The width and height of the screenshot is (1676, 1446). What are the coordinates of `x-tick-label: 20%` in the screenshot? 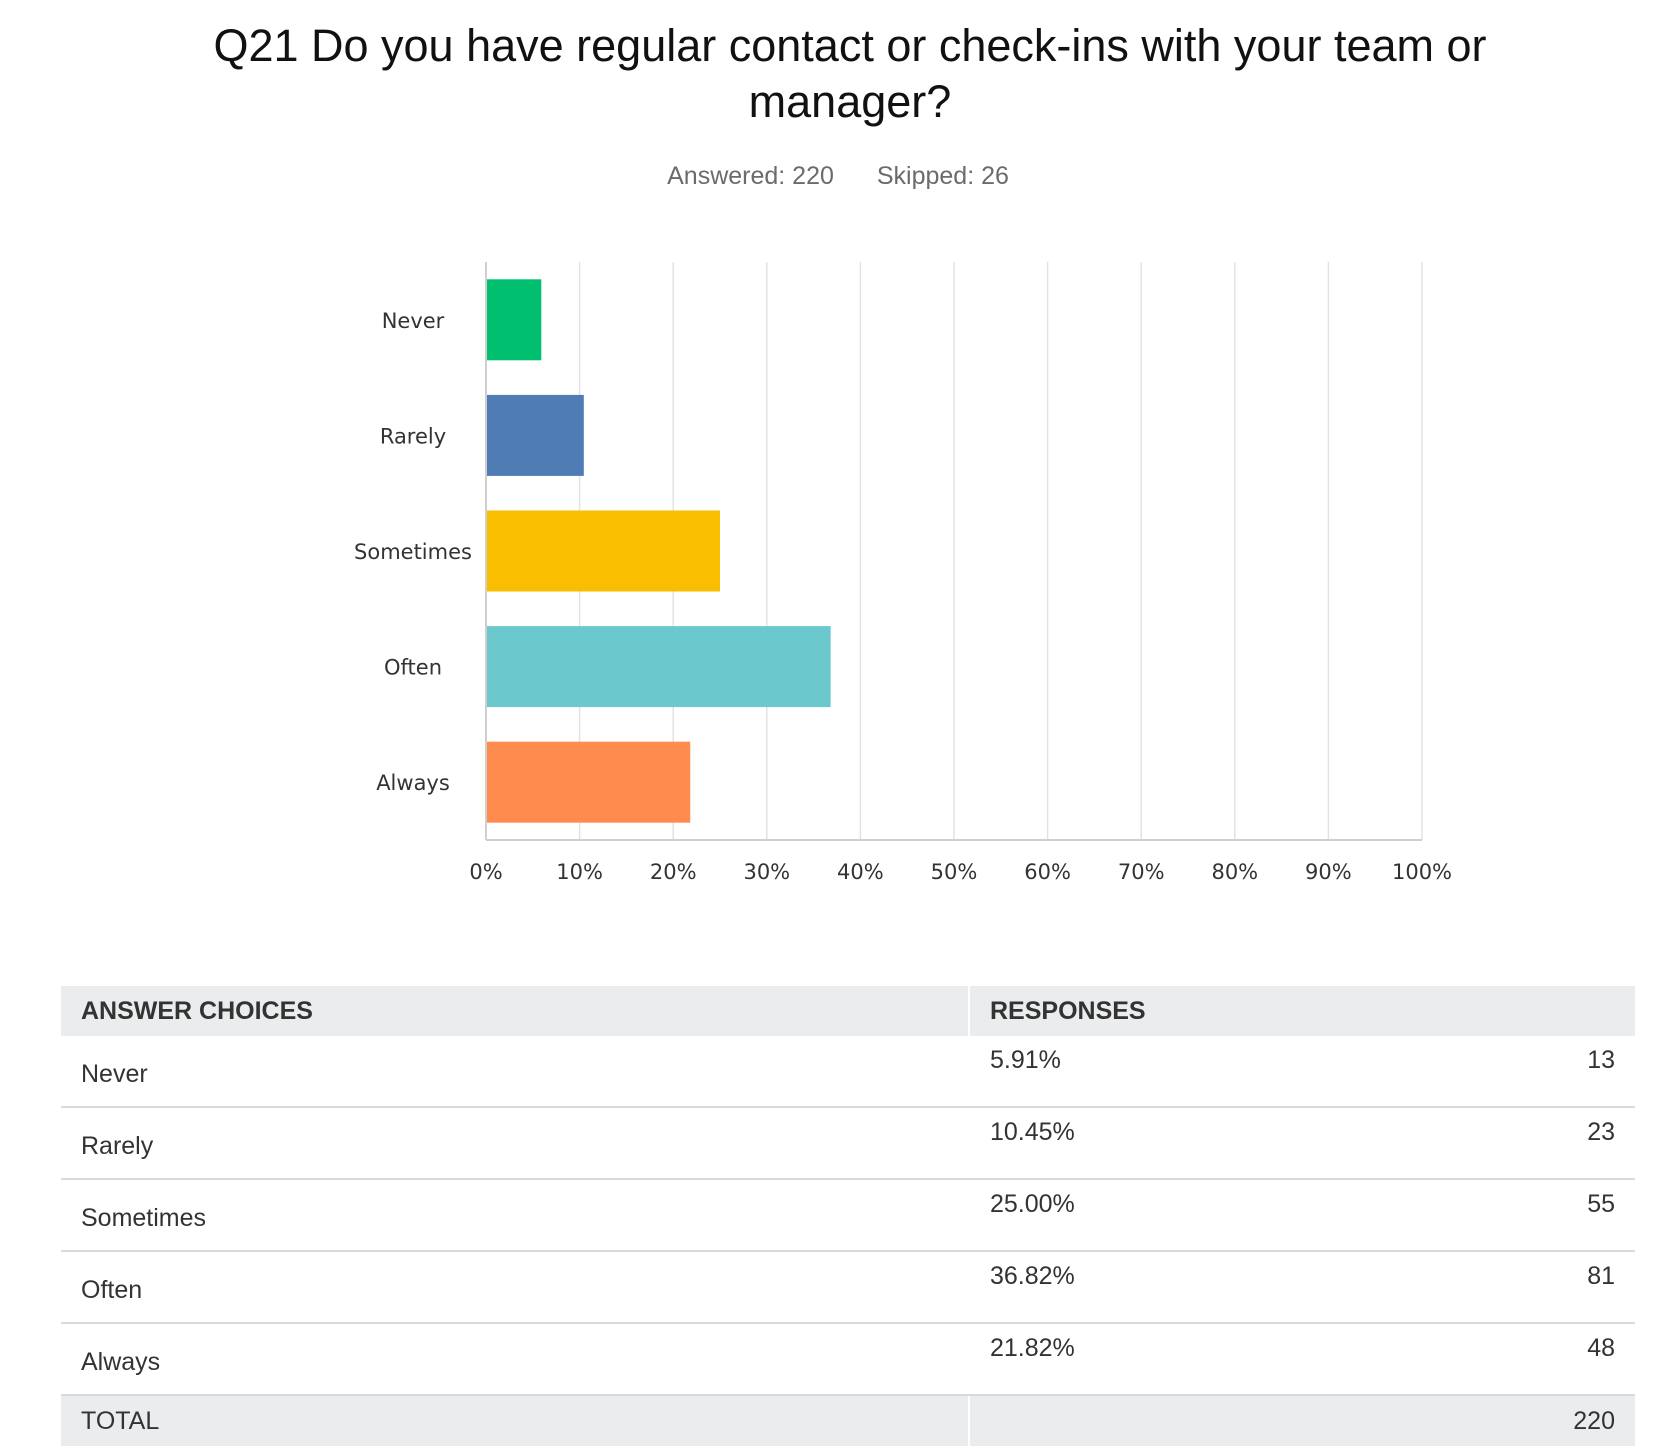 It's located at (673, 872).